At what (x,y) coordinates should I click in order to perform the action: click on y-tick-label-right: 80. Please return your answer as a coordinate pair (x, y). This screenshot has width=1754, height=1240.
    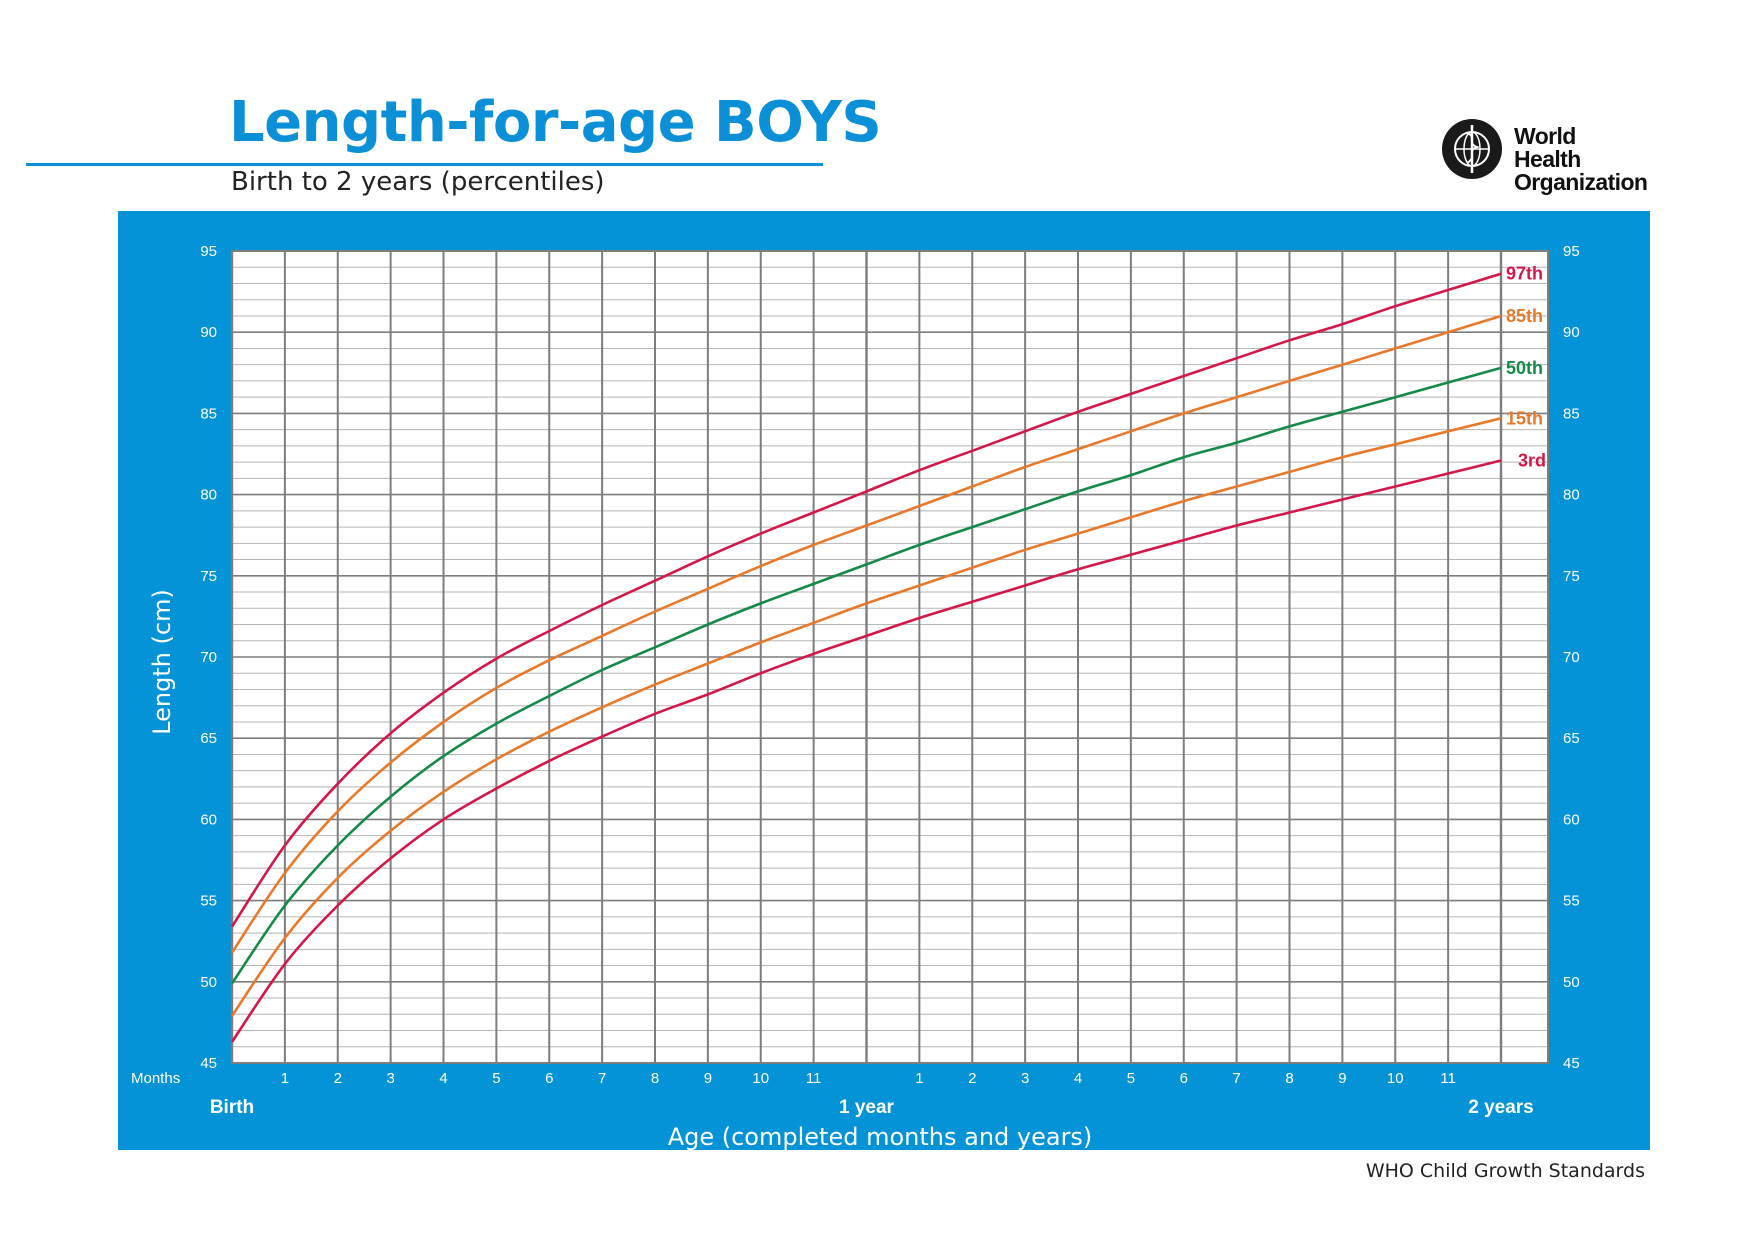
    Looking at the image, I should click on (1571, 495).